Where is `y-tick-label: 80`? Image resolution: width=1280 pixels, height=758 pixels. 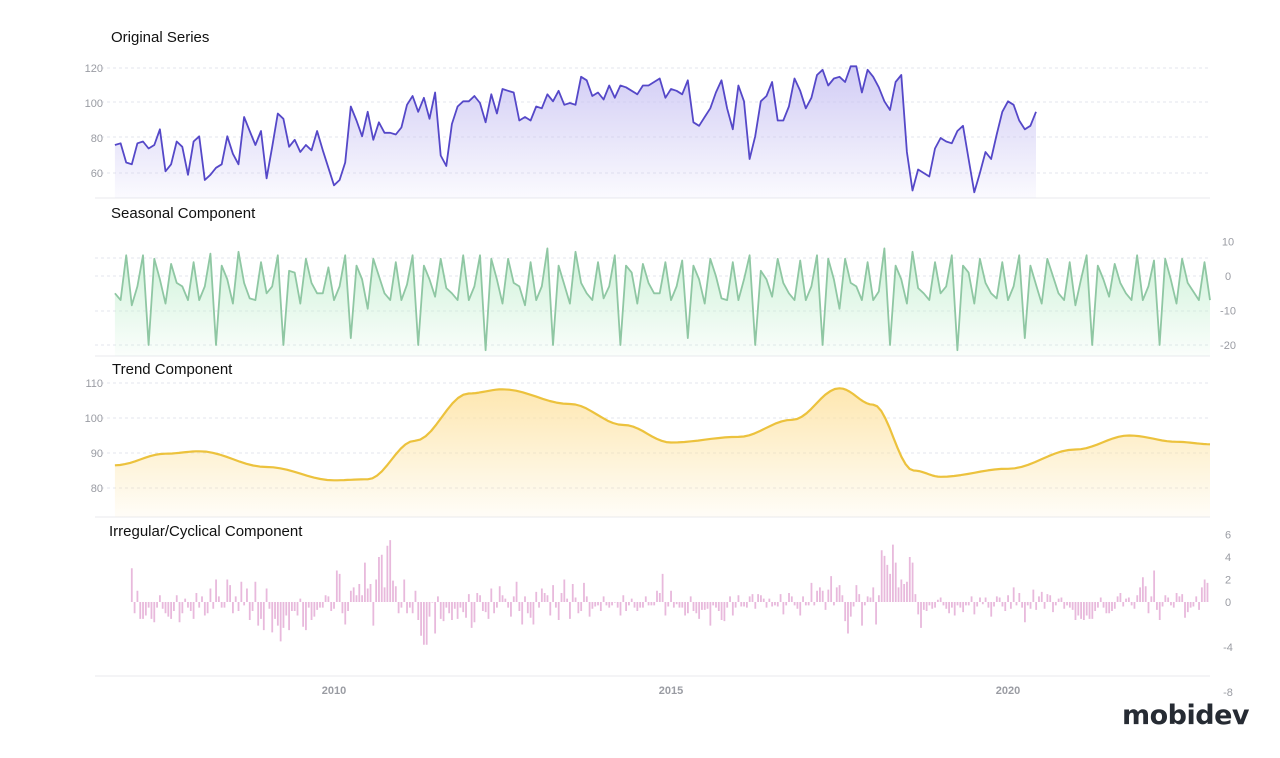 y-tick-label: 80 is located at coordinates (97, 489).